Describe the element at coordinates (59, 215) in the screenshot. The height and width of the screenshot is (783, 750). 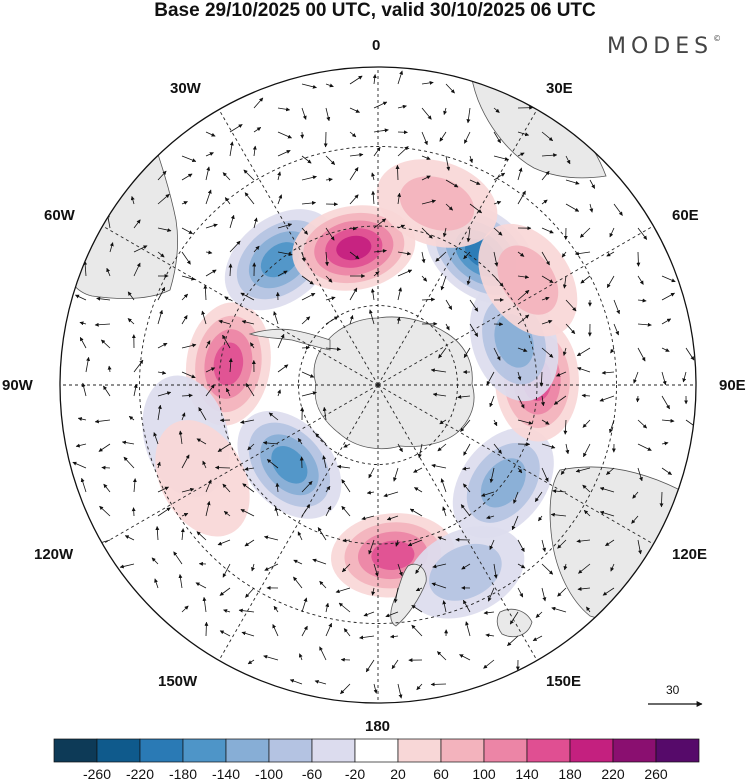
I see `lon-label-60w: 60W` at that location.